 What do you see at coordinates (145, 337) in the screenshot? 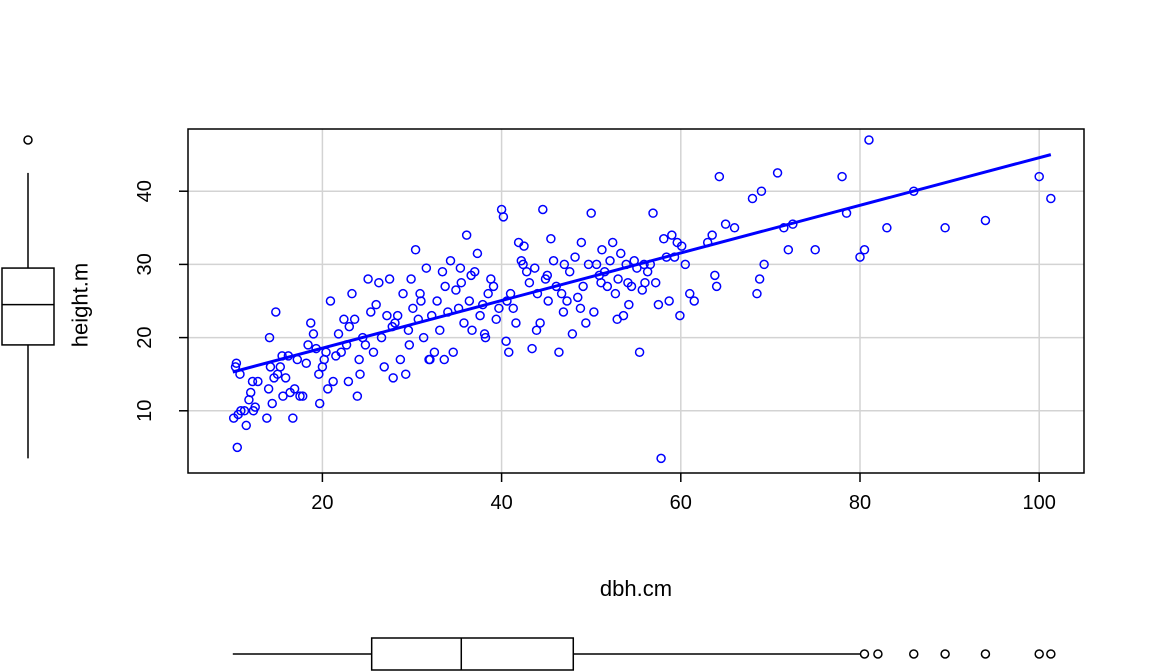
I see `y-tick-label: 20` at bounding box center [145, 337].